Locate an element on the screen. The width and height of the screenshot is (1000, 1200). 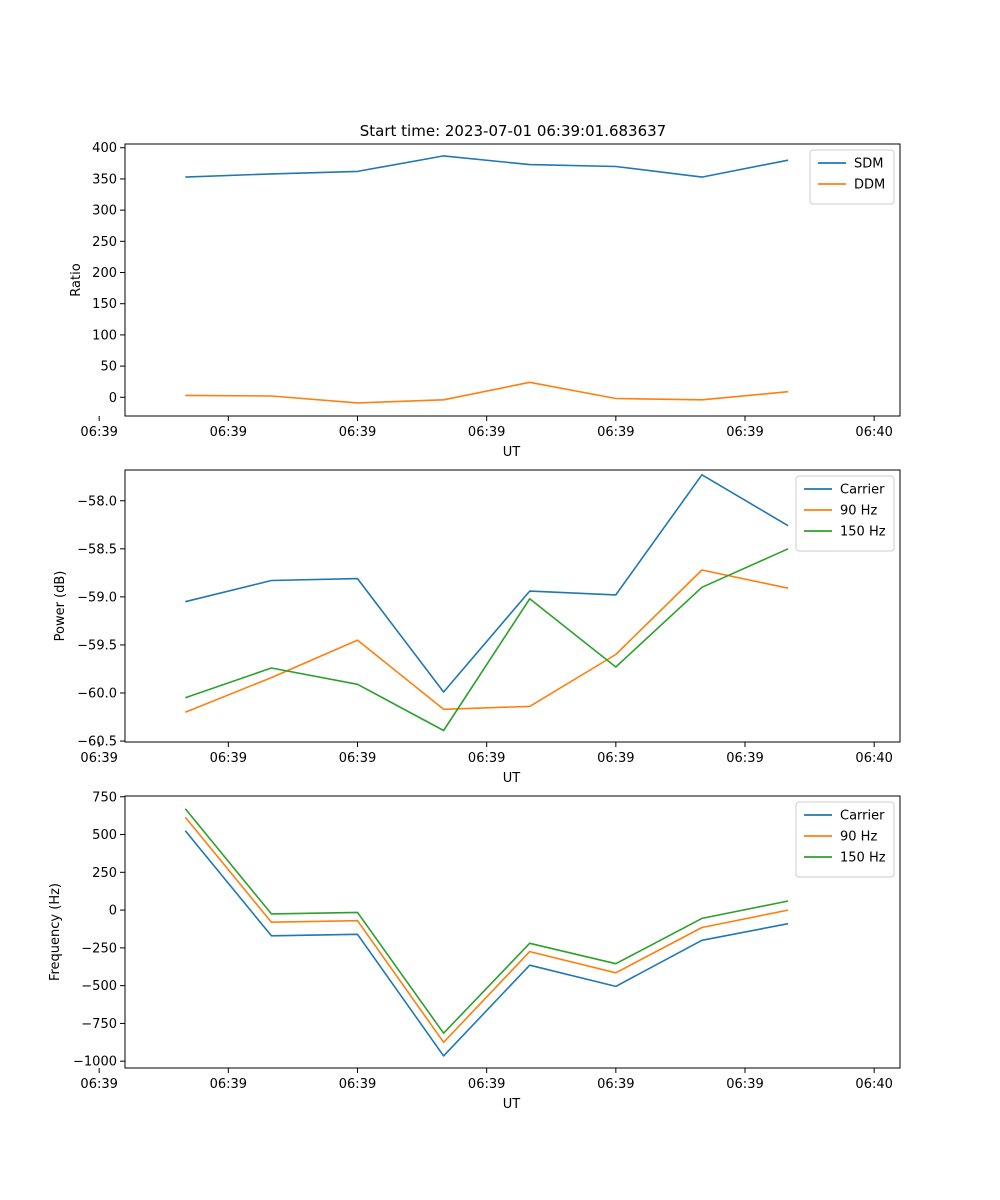
frequency-legend-label: Carrier is located at coordinates (862, 816).